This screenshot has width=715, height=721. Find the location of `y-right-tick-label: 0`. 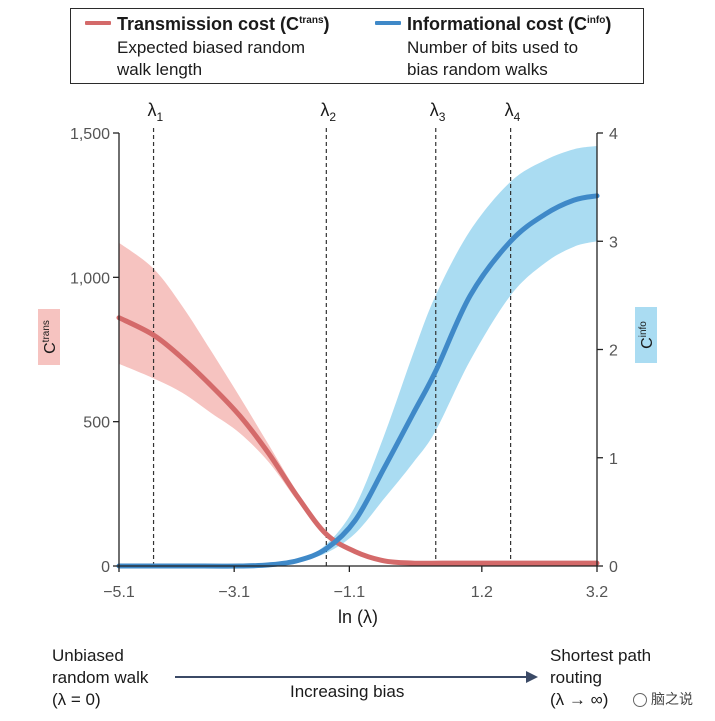

y-right-tick-label: 0 is located at coordinates (613, 567).